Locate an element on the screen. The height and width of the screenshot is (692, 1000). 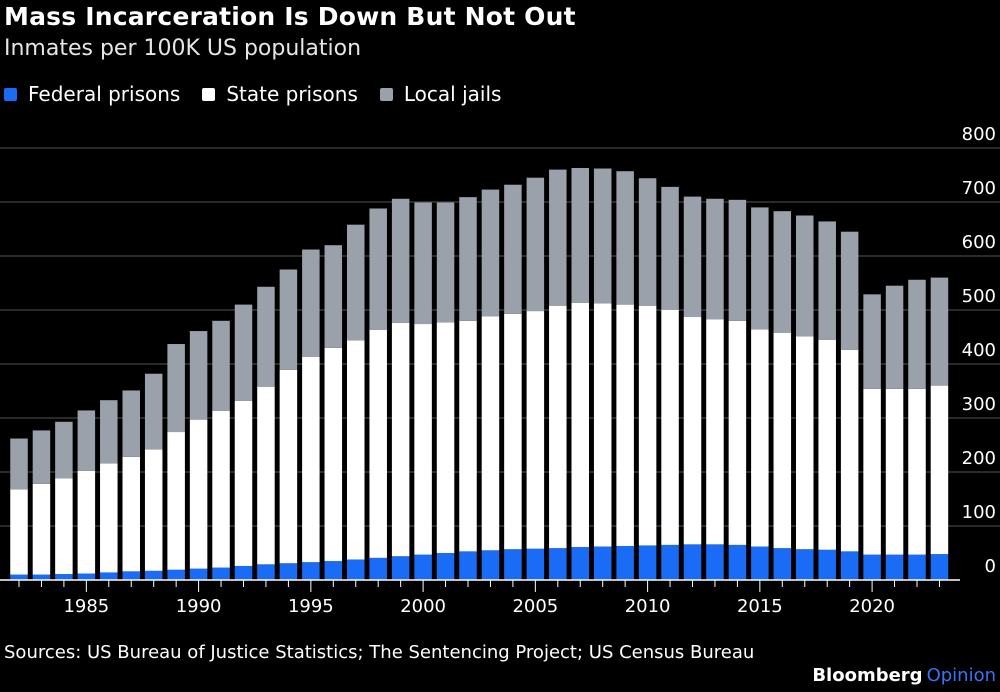
legend-item-federal: Federal prisons is located at coordinates (92, 94).